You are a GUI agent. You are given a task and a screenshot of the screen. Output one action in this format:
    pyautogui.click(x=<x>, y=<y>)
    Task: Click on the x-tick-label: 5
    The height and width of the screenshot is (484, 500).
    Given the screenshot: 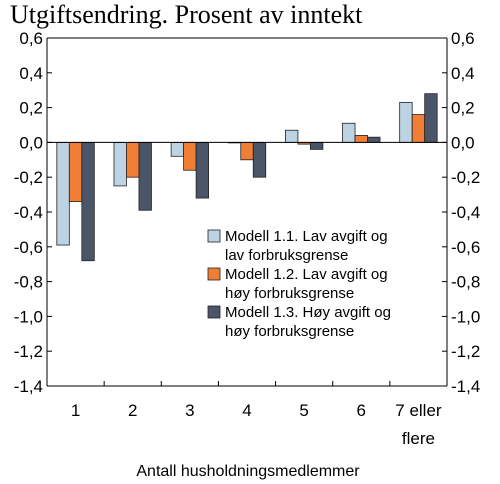 What is the action you would take?
    pyautogui.click(x=303, y=410)
    